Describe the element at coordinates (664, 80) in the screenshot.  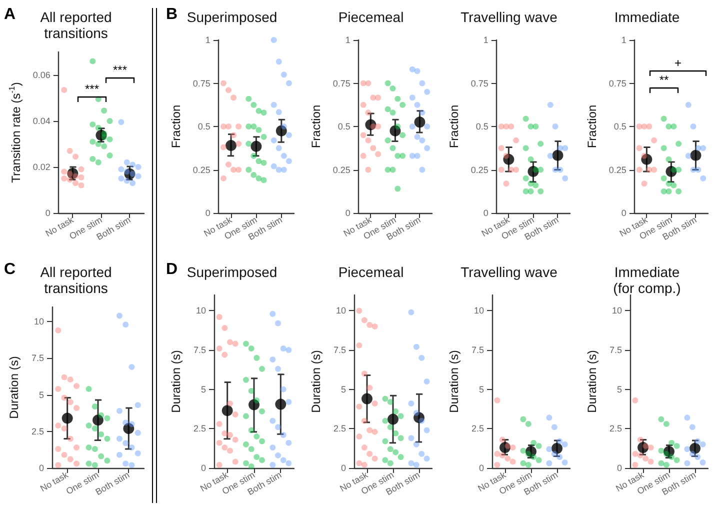
I see `annotation: **` at that location.